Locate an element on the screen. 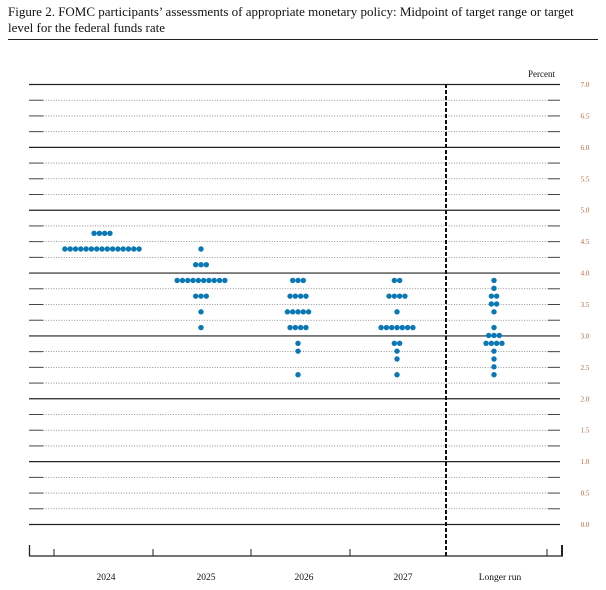 This screenshot has height=590, width=606. x-tick-label: 2024 is located at coordinates (106, 578).